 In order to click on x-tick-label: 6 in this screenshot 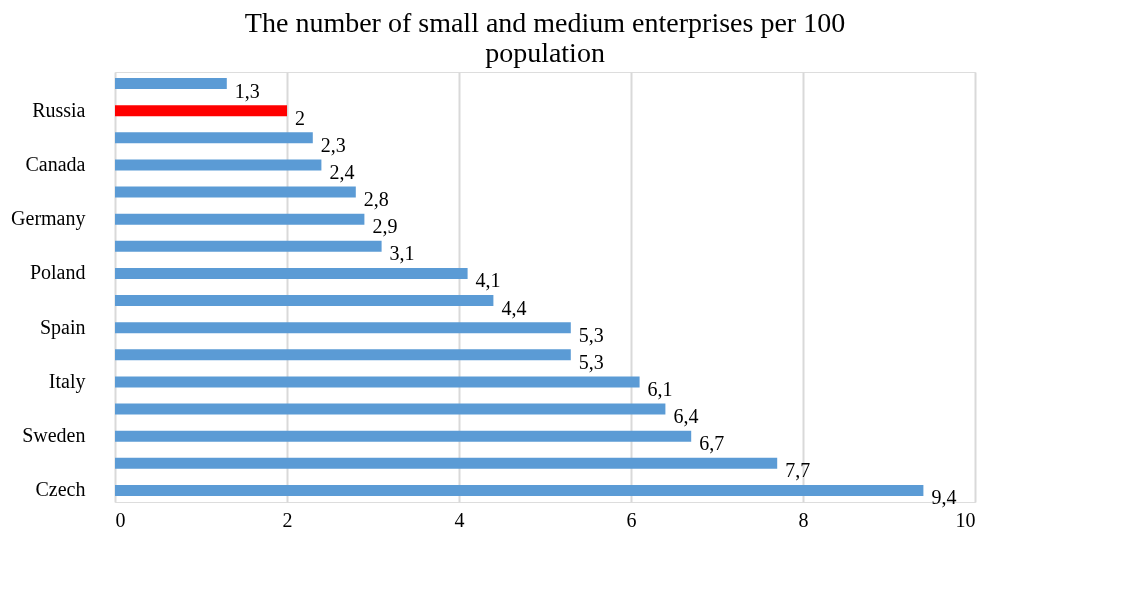, I will do `click(631, 519)`.